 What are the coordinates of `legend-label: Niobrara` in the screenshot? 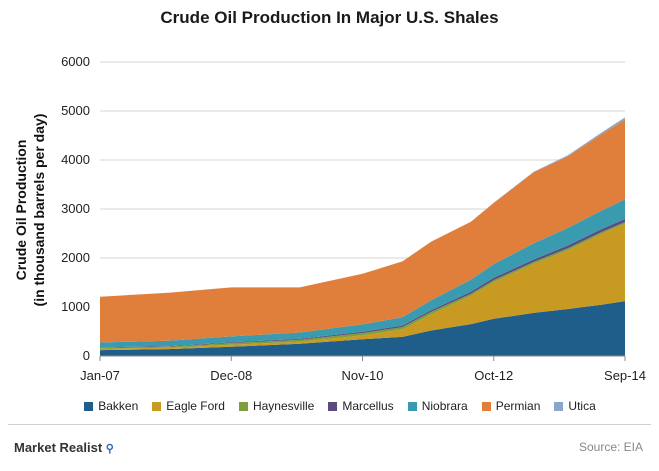 It's located at (444, 406).